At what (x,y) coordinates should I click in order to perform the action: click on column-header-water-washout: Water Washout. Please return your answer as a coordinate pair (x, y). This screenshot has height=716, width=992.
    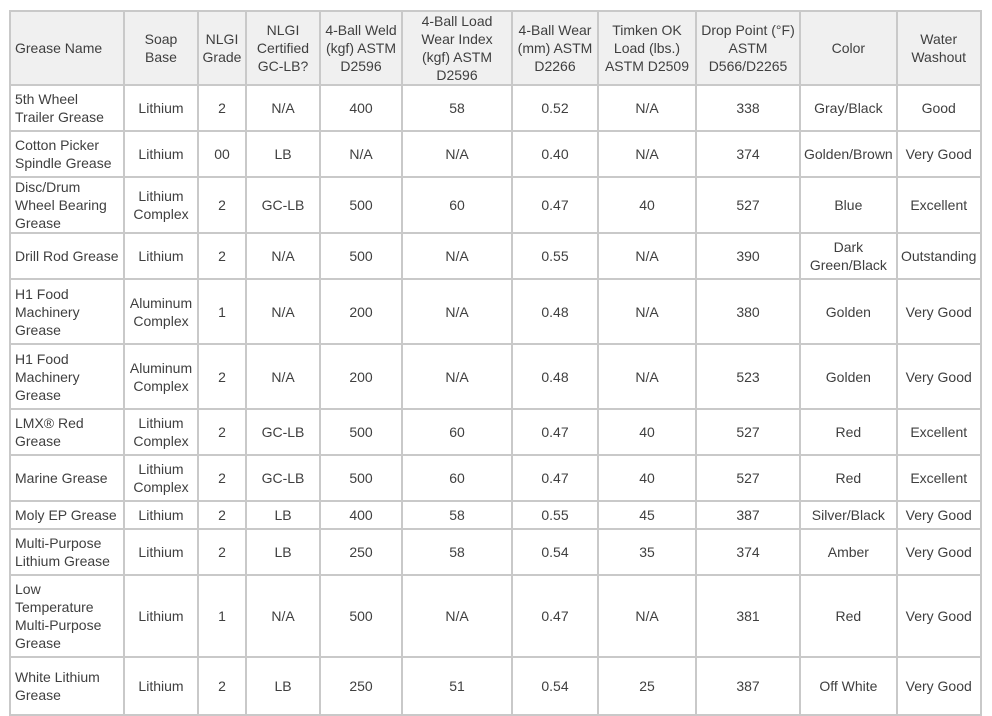
    Looking at the image, I should click on (938, 48).